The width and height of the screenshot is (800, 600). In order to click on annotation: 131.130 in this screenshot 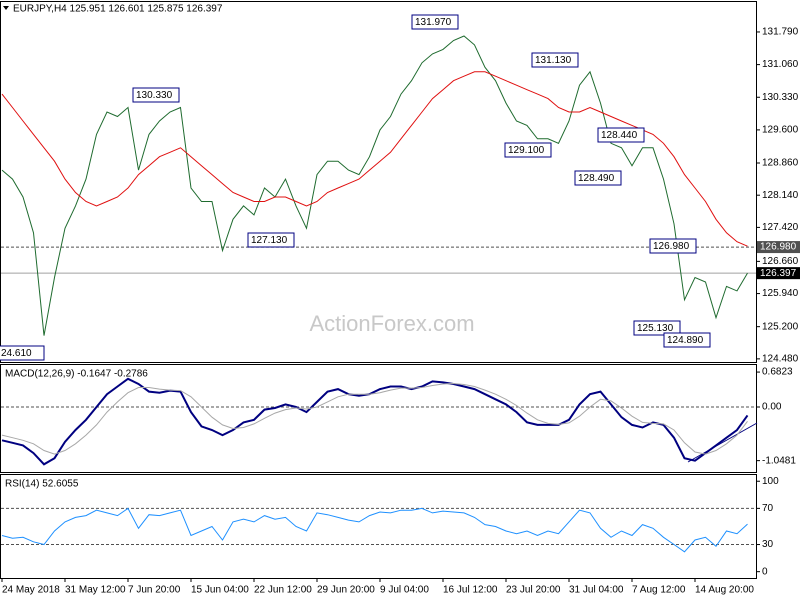, I will do `click(553, 60)`.